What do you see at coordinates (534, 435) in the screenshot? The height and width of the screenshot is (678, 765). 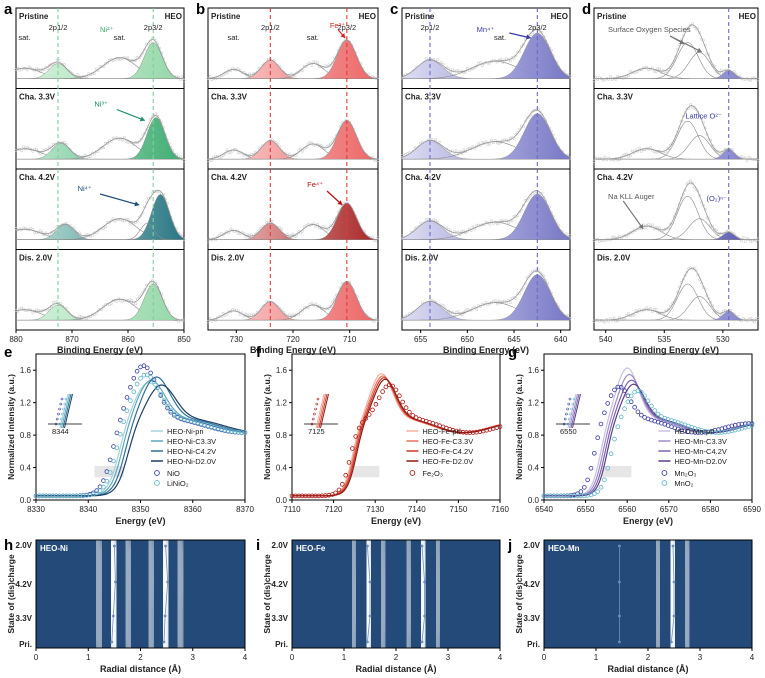 I see `y-tick-label: 0.8` at bounding box center [534, 435].